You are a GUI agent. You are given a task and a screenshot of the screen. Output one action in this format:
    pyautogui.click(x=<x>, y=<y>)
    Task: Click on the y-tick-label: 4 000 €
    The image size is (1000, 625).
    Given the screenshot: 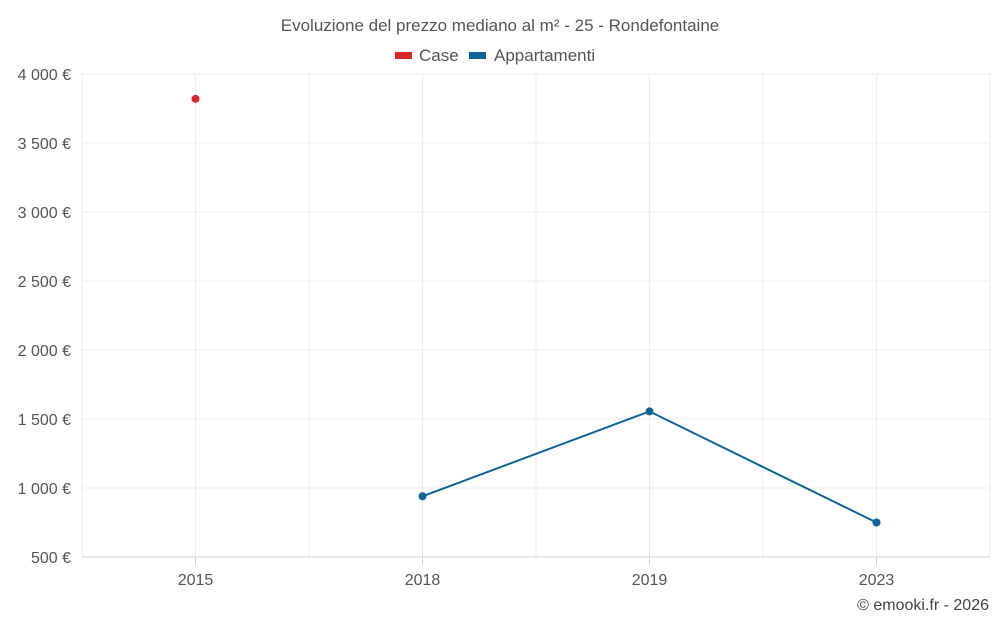 What is the action you would take?
    pyautogui.click(x=44, y=75)
    